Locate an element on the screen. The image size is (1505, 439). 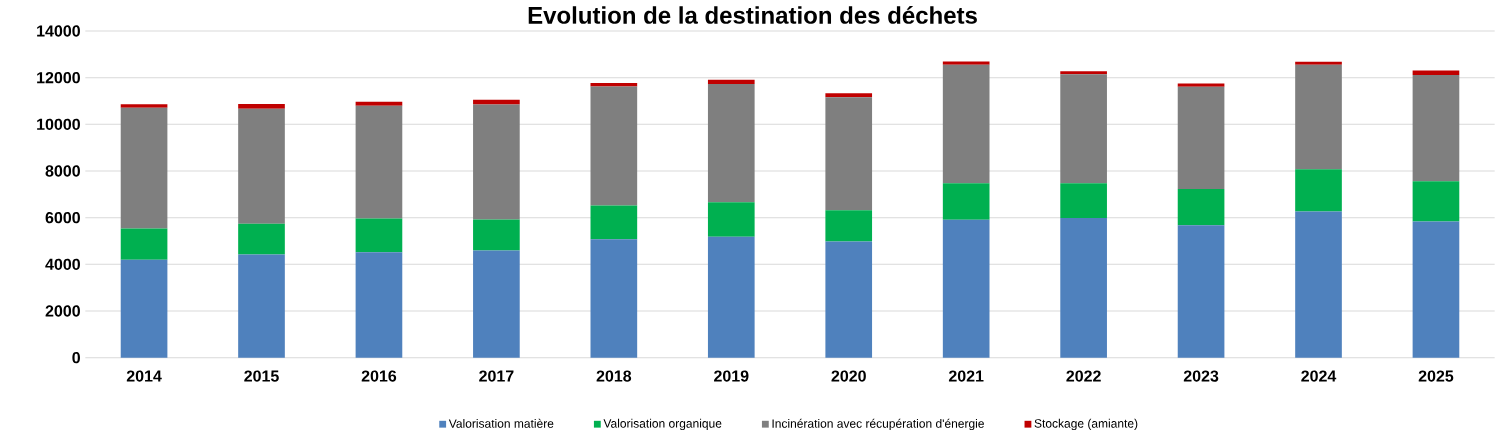
y-tick-label: 6000 is located at coordinates (62, 218).